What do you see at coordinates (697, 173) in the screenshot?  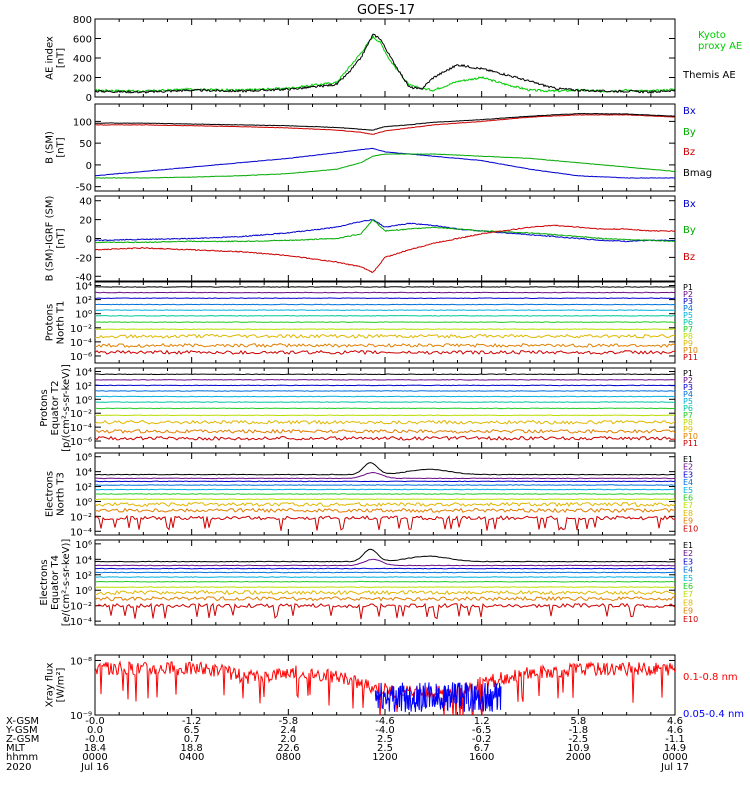 I see `legend-item: Bmag` at bounding box center [697, 173].